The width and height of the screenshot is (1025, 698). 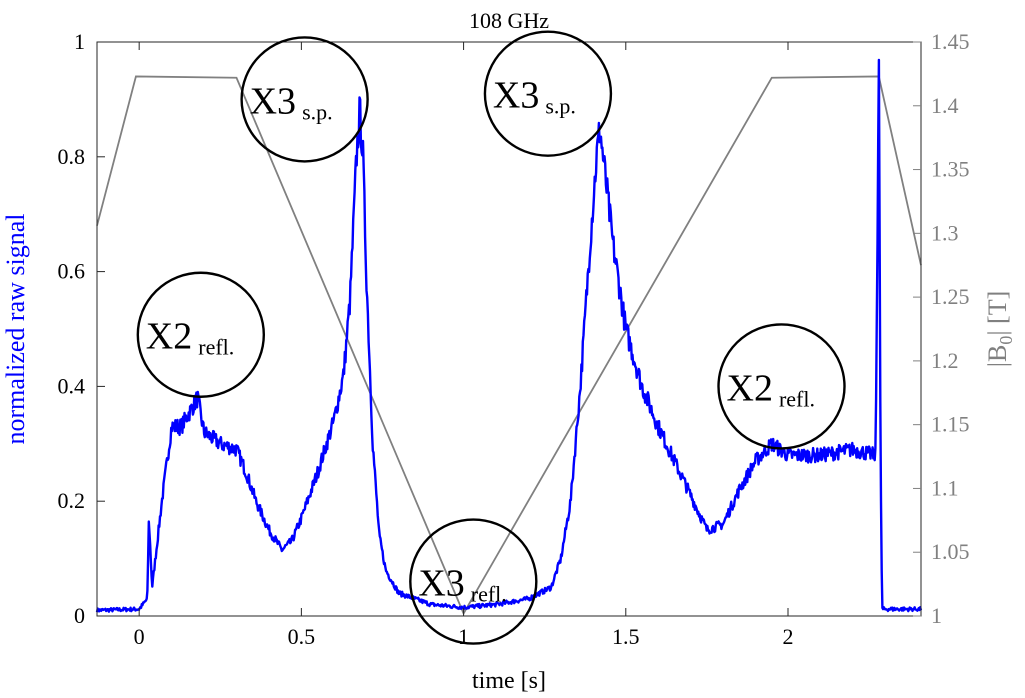 What do you see at coordinates (945, 105) in the screenshot?
I see `y-right-tick-label: 1.4` at bounding box center [945, 105].